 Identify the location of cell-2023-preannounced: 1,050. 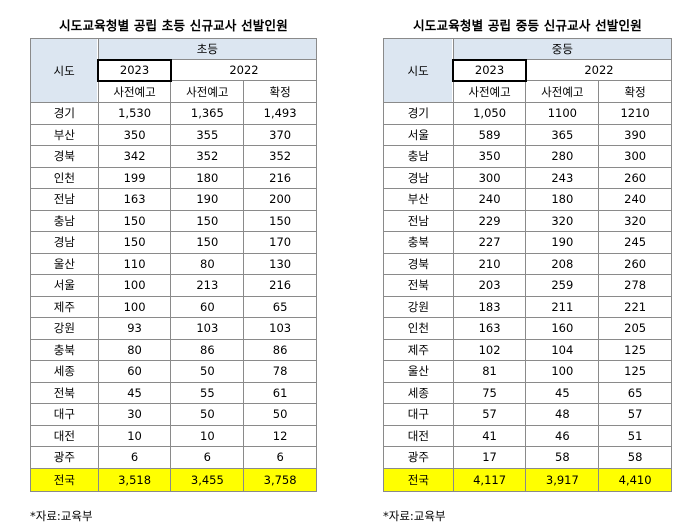
(489, 113).